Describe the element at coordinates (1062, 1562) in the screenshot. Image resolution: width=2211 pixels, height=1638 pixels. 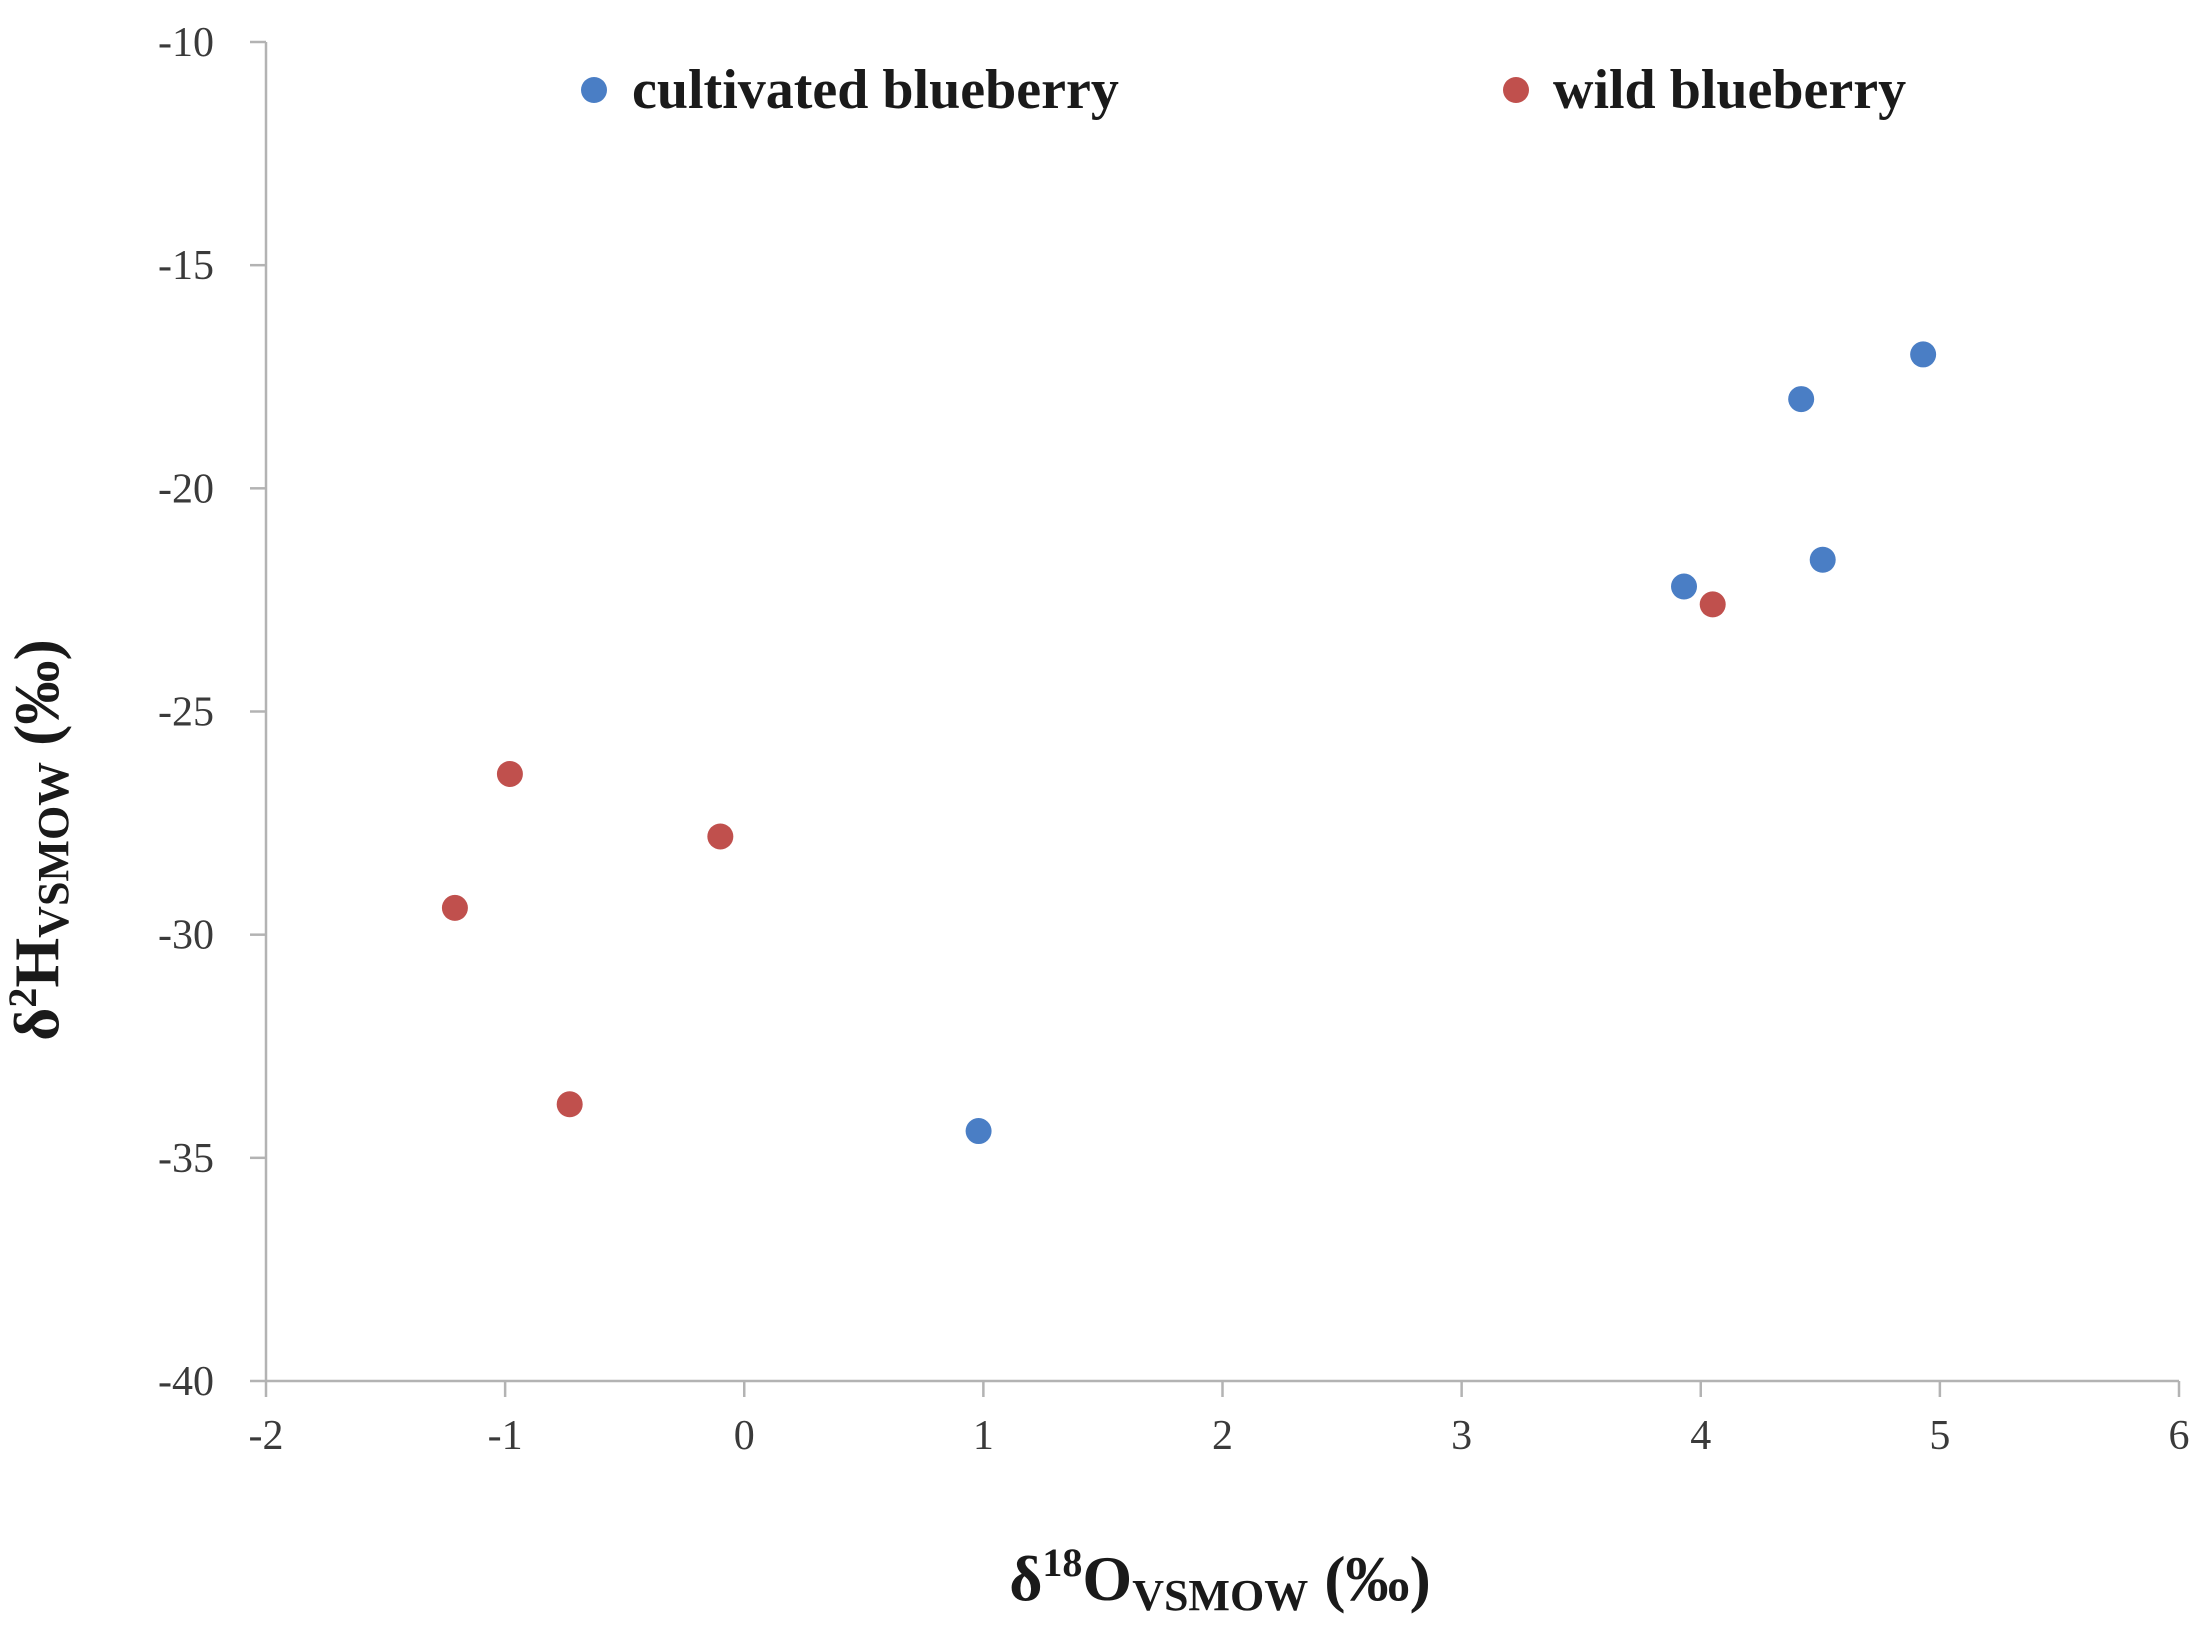
I see `x-axis-title-sup: 18` at that location.